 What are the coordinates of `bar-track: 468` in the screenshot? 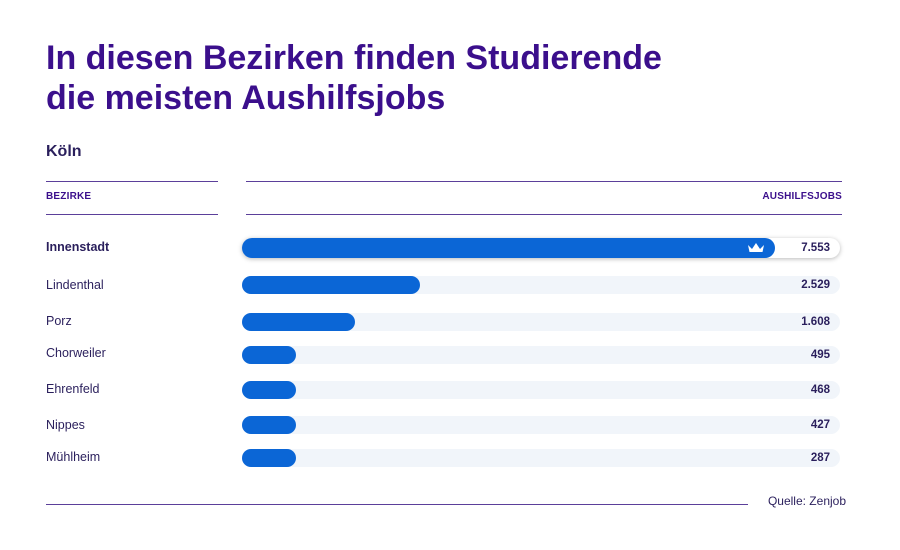 It's located at (541, 390).